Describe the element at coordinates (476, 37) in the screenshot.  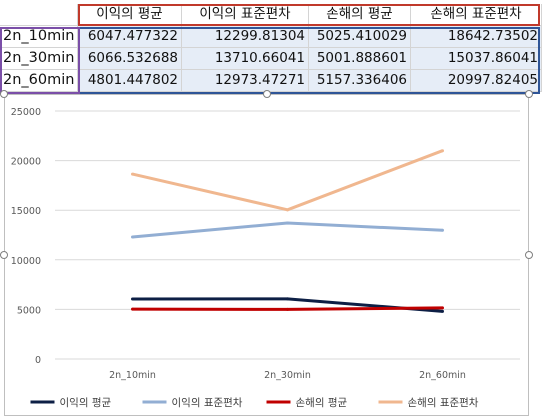
I see `value-cell: 18642.73502` at that location.